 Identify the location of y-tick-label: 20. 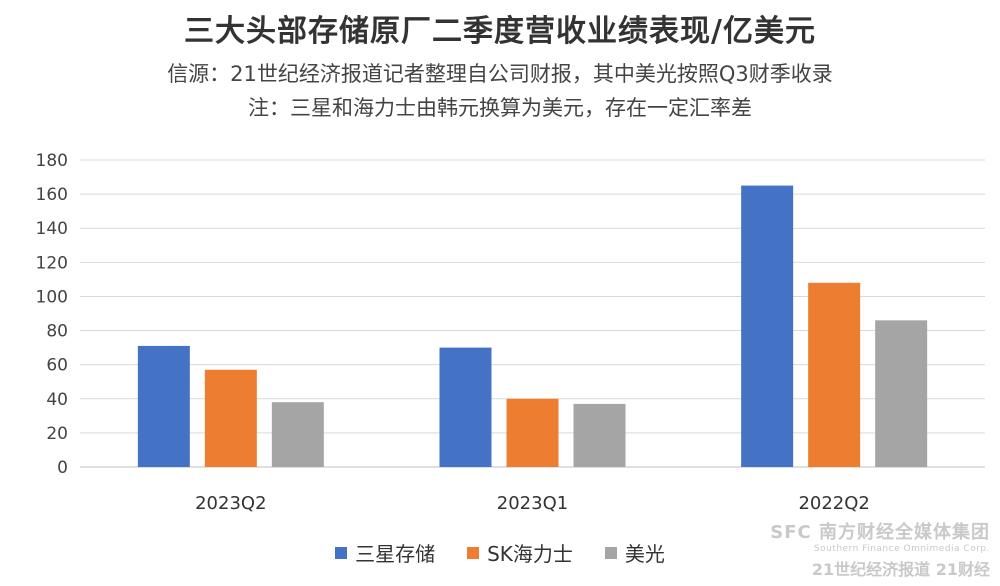
(57, 434).